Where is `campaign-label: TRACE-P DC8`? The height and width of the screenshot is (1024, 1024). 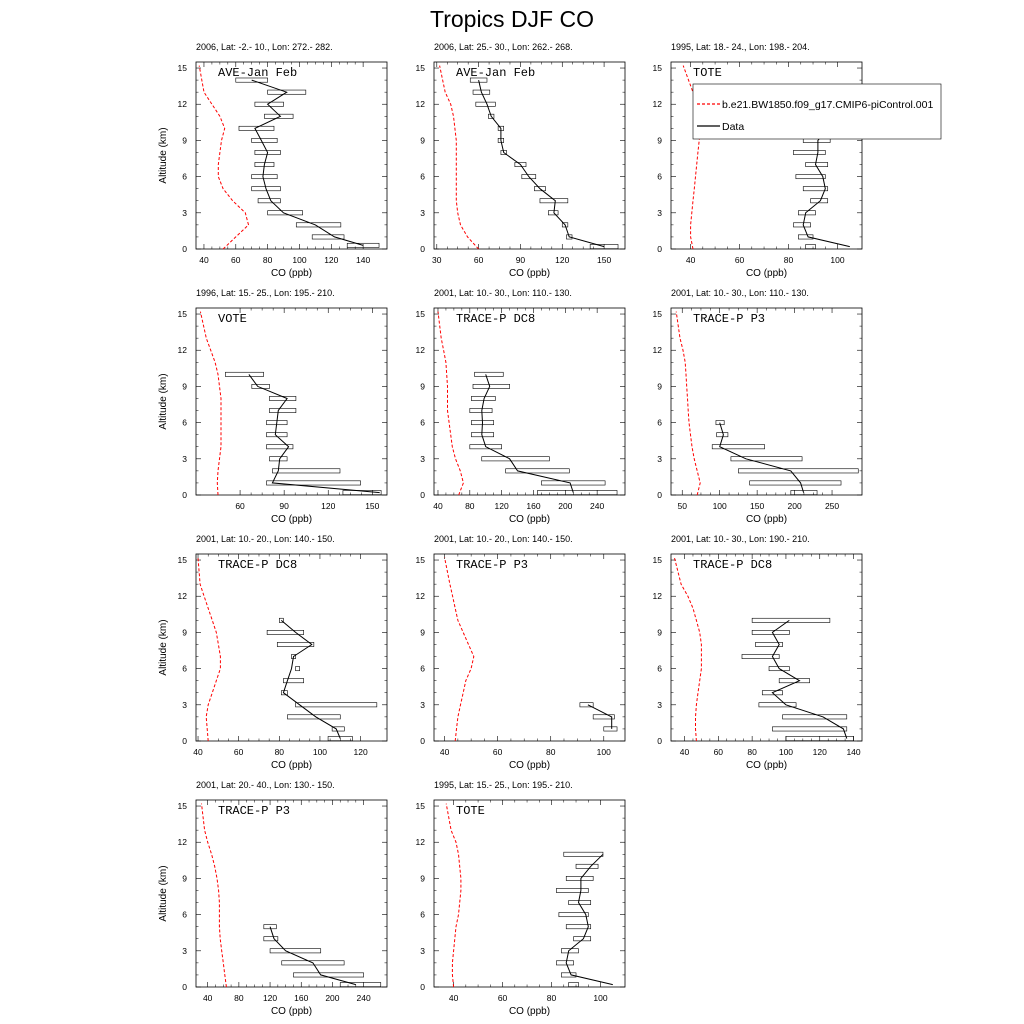 campaign-label: TRACE-P DC8 is located at coordinates (257, 565).